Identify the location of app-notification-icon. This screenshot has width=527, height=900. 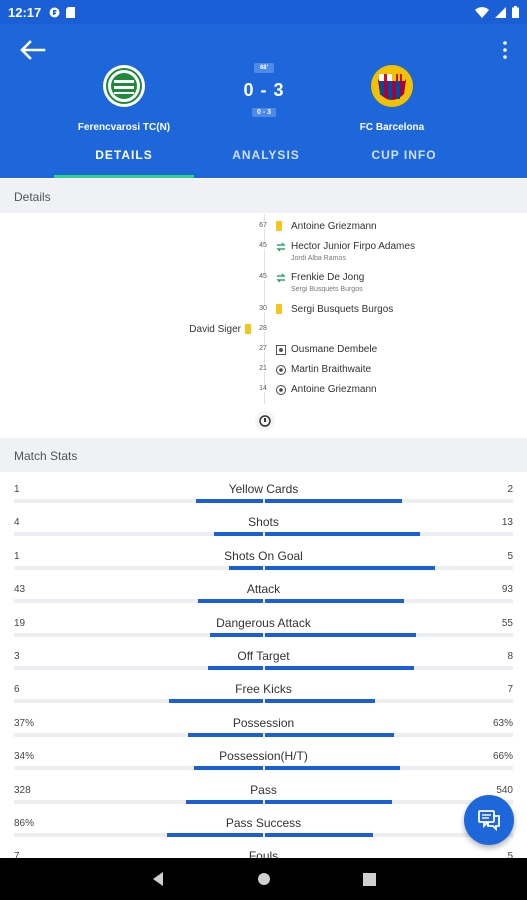
(54, 12).